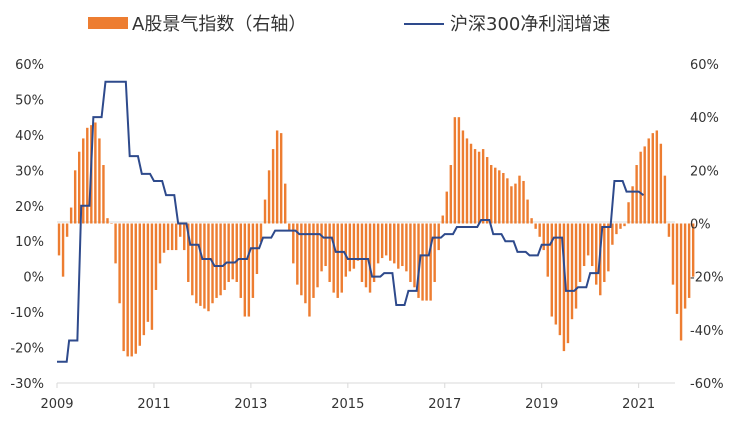 The width and height of the screenshot is (744, 424). What do you see at coordinates (250, 404) in the screenshot?
I see `x-tick-label: 2013` at bounding box center [250, 404].